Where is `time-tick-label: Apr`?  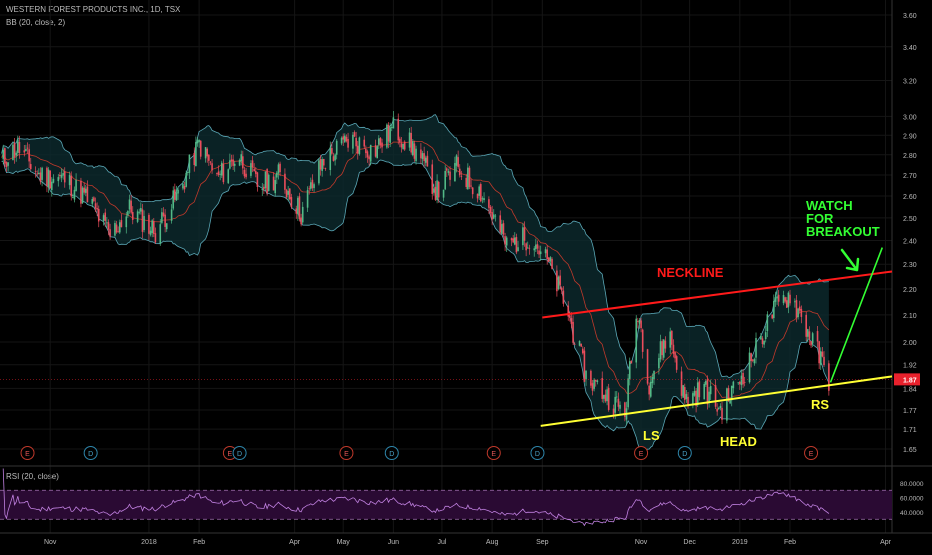 time-tick-label: Apr is located at coordinates (295, 542).